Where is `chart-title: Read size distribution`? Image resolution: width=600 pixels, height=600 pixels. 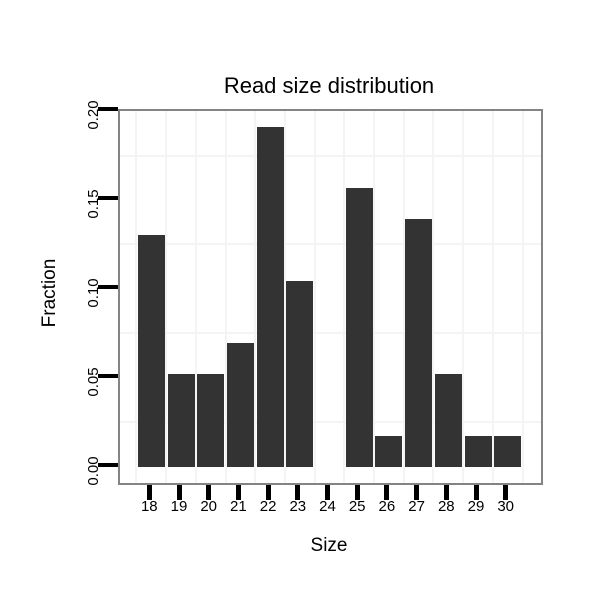 chart-title: Read size distribution is located at coordinates (329, 85).